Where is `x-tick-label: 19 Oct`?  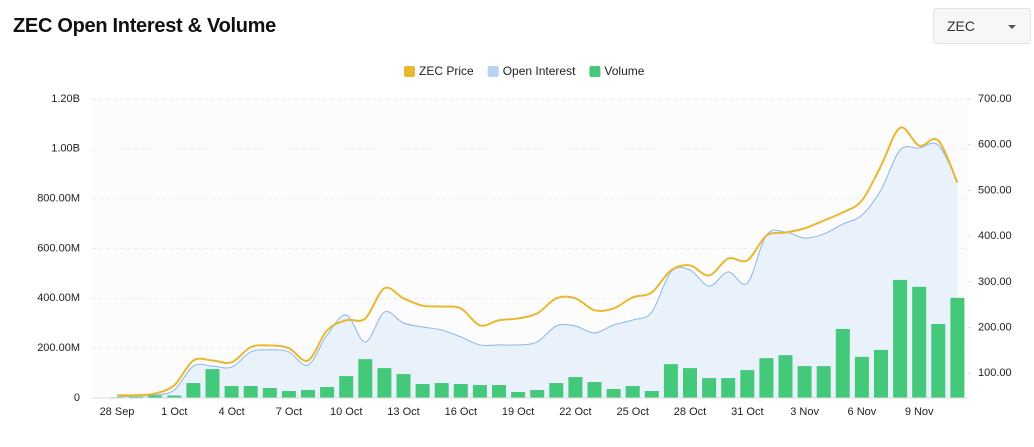
x-tick-label: 19 Oct is located at coordinates (518, 412).